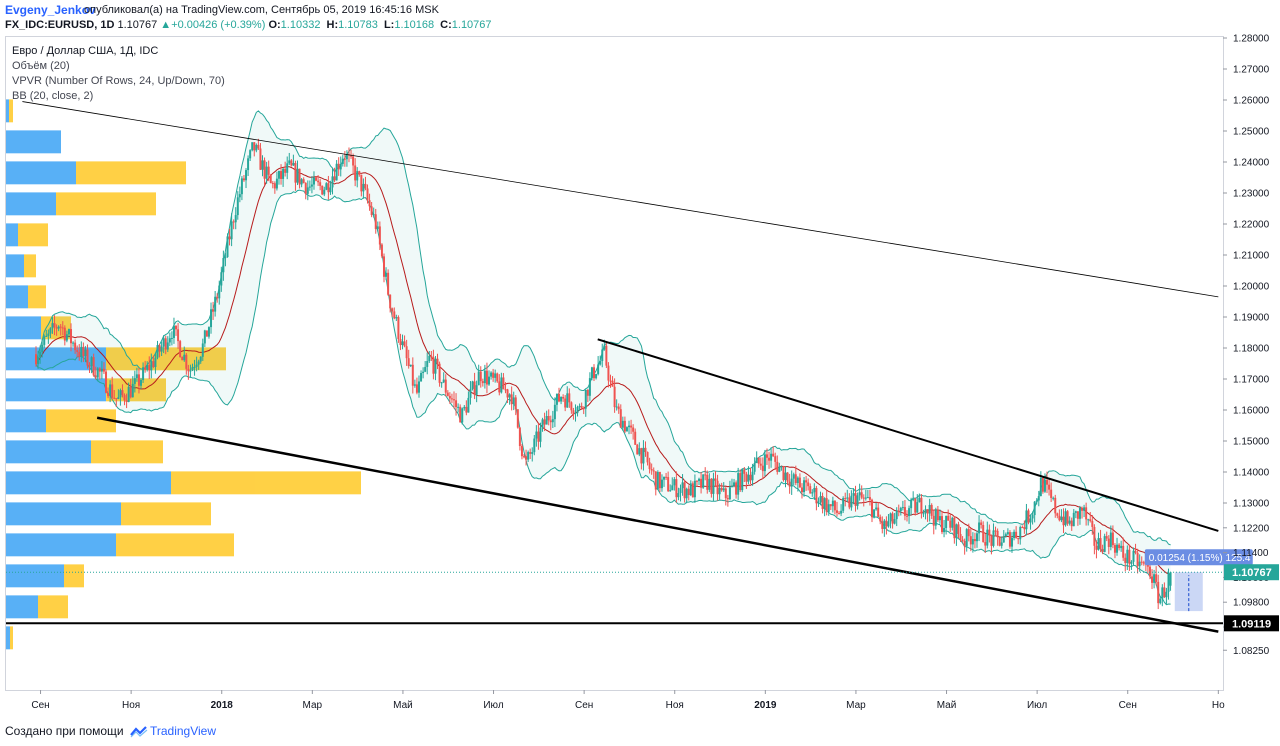 Image resolution: width=1280 pixels, height=746 pixels. I want to click on legend-vpvr: VPVR (Number Of Rows, 24, Up/Down, 70), so click(118, 81).